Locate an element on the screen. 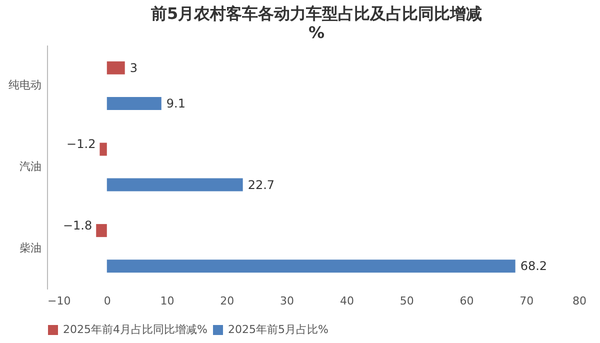 Image resolution: width=600 pixels, height=343 pixels. data-label: −1.8 is located at coordinates (77, 225).